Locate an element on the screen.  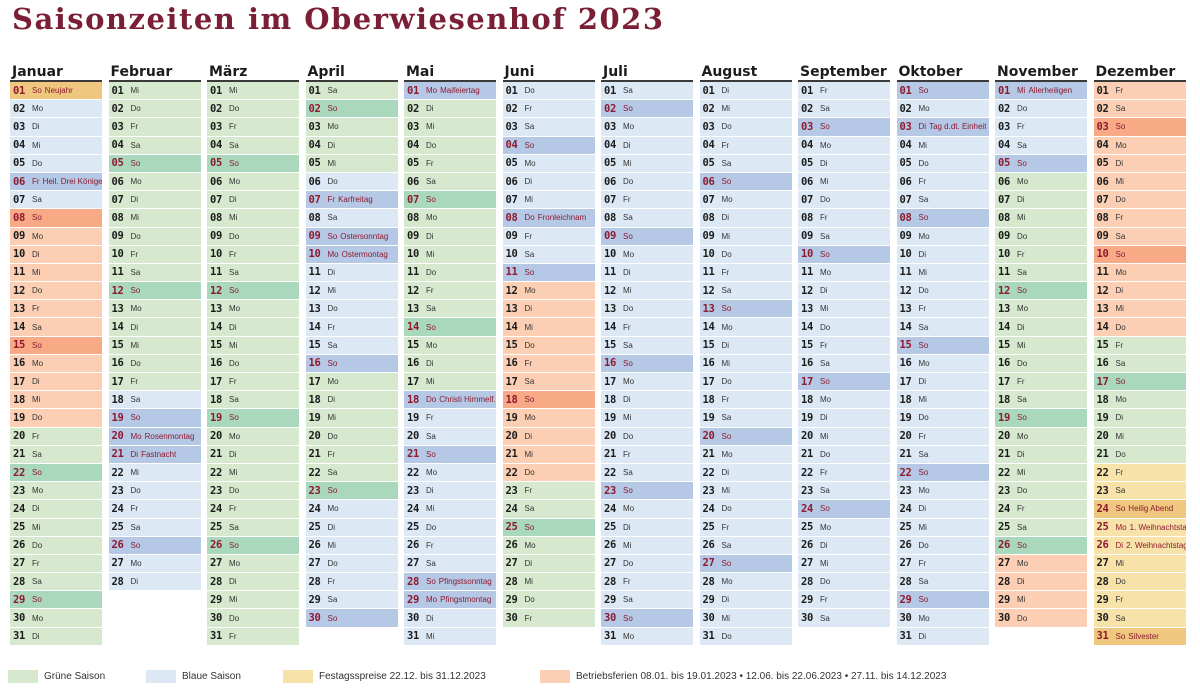
day-number: 20 is located at coordinates (610, 436).